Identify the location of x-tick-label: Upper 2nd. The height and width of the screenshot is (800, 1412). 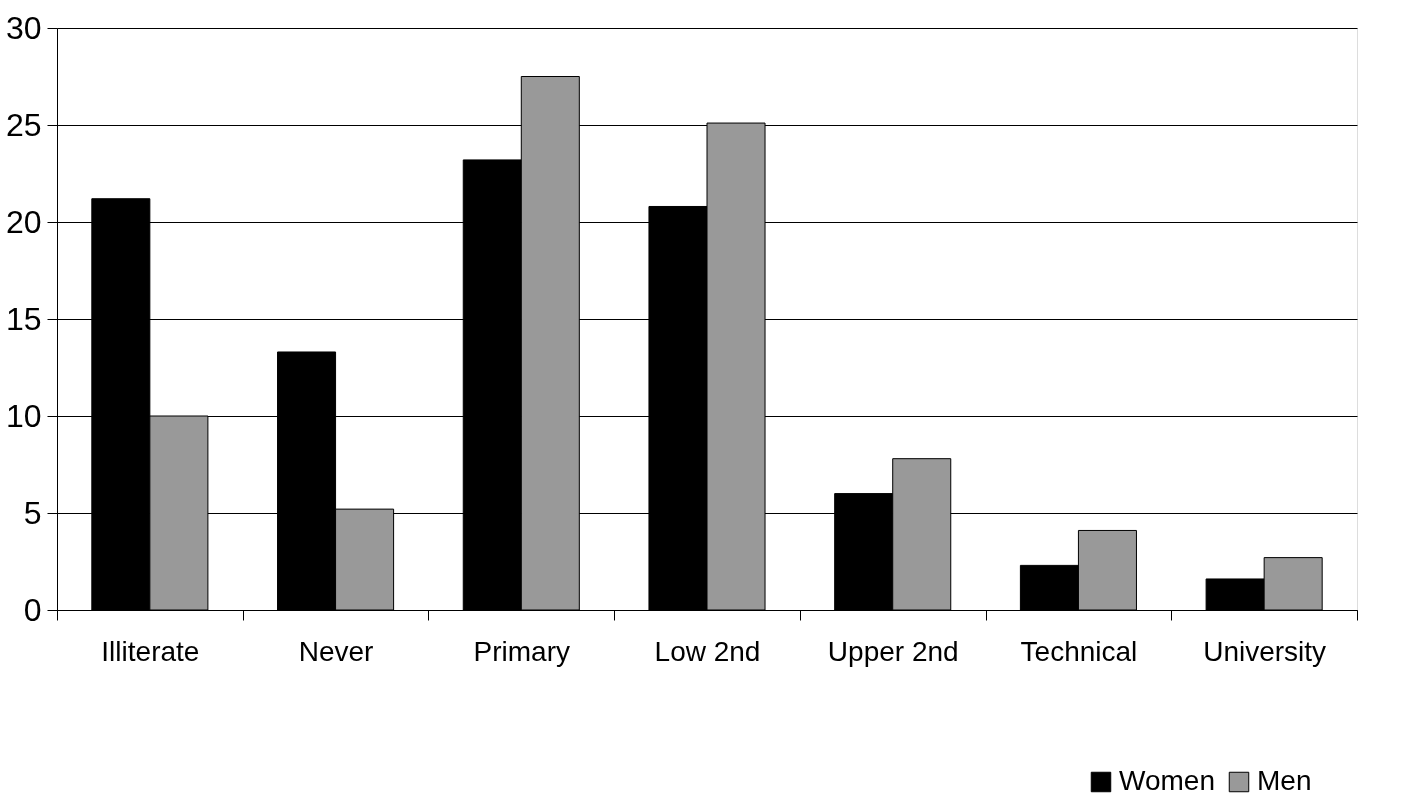
(893, 651).